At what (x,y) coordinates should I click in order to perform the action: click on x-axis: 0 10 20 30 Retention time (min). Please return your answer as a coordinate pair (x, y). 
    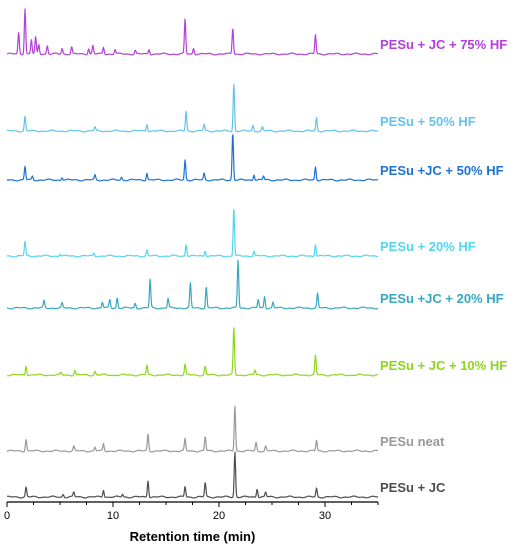
    Looking at the image, I should click on (191, 522).